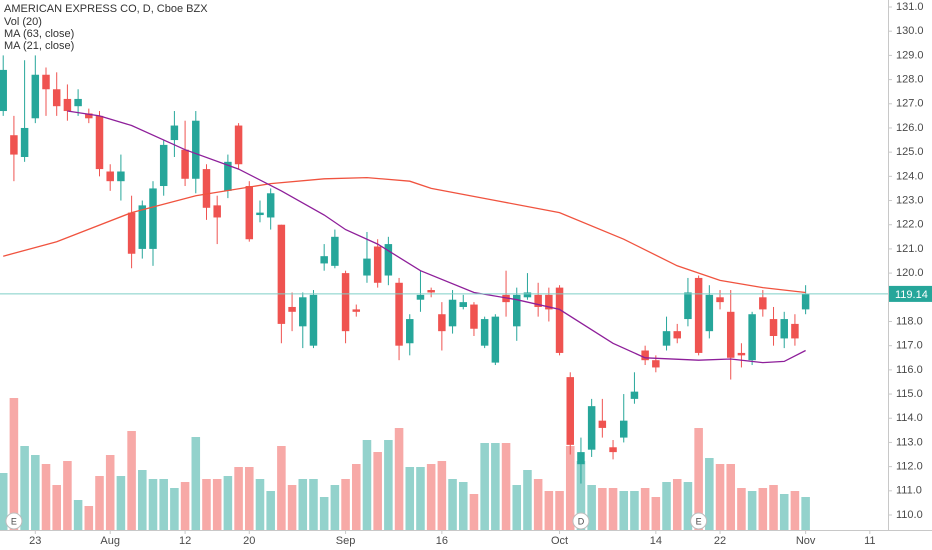 The width and height of the screenshot is (932, 550). What do you see at coordinates (559, 541) in the screenshot?
I see `x-tick-label: Oct` at bounding box center [559, 541].